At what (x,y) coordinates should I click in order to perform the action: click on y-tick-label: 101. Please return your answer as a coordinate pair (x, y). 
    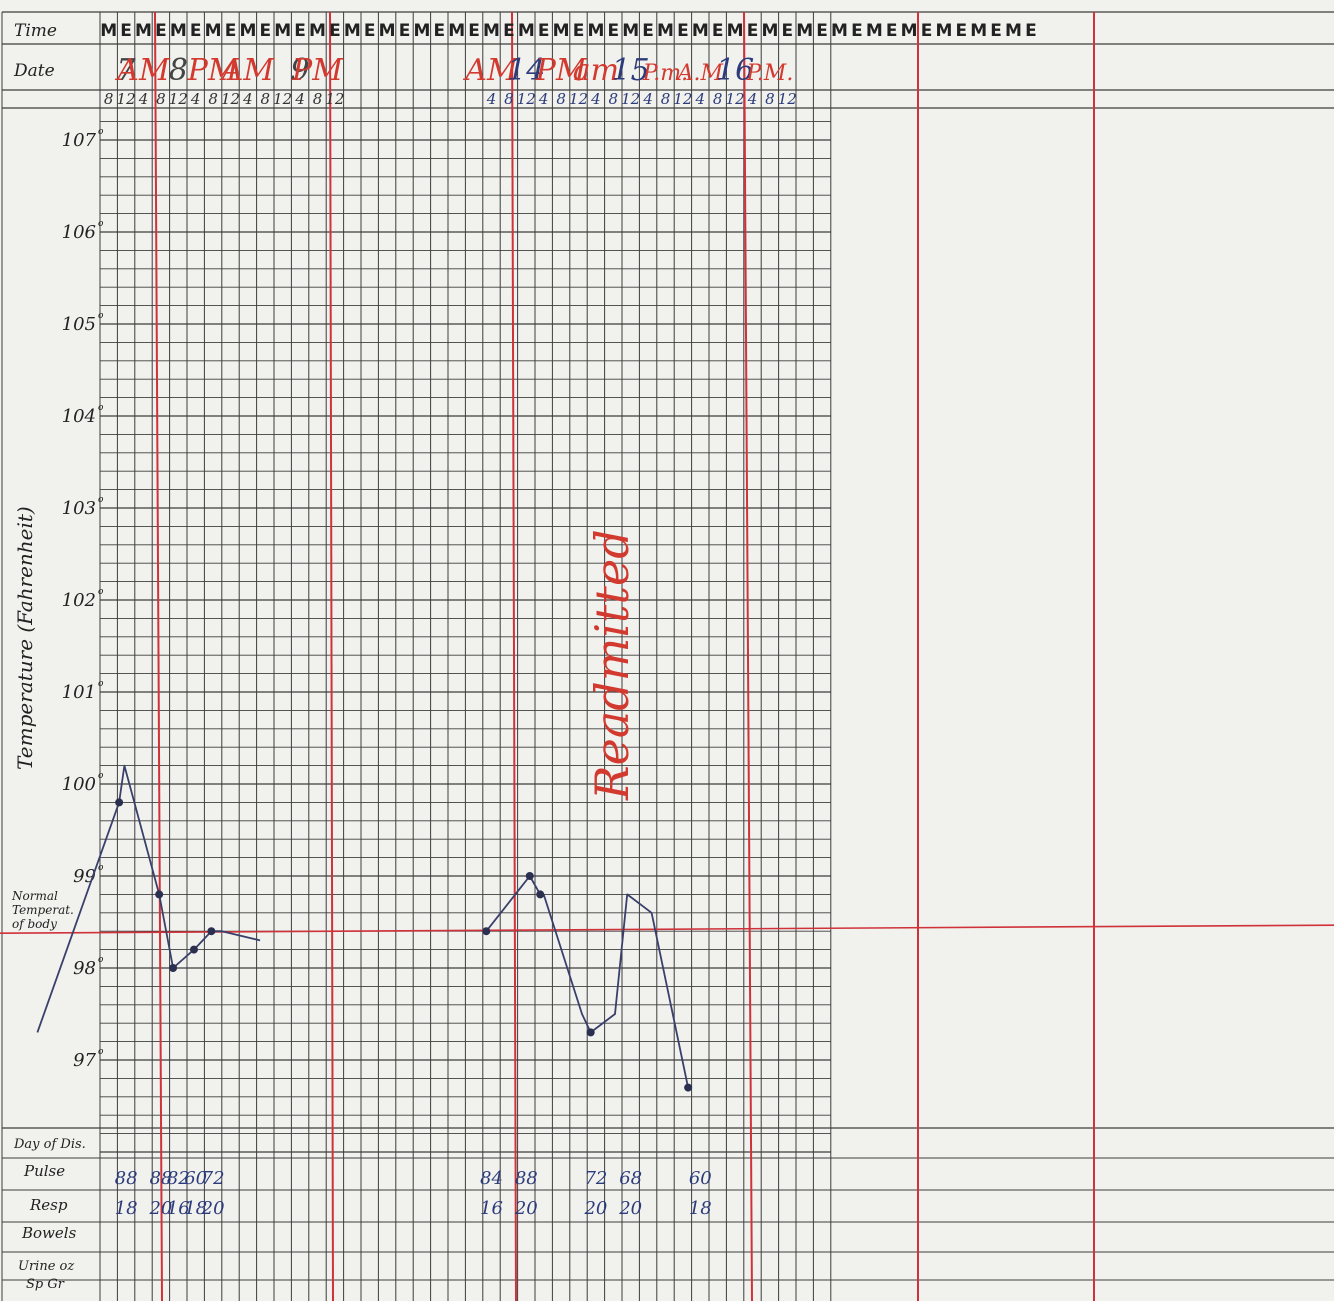
    Looking at the image, I should click on (79, 692).